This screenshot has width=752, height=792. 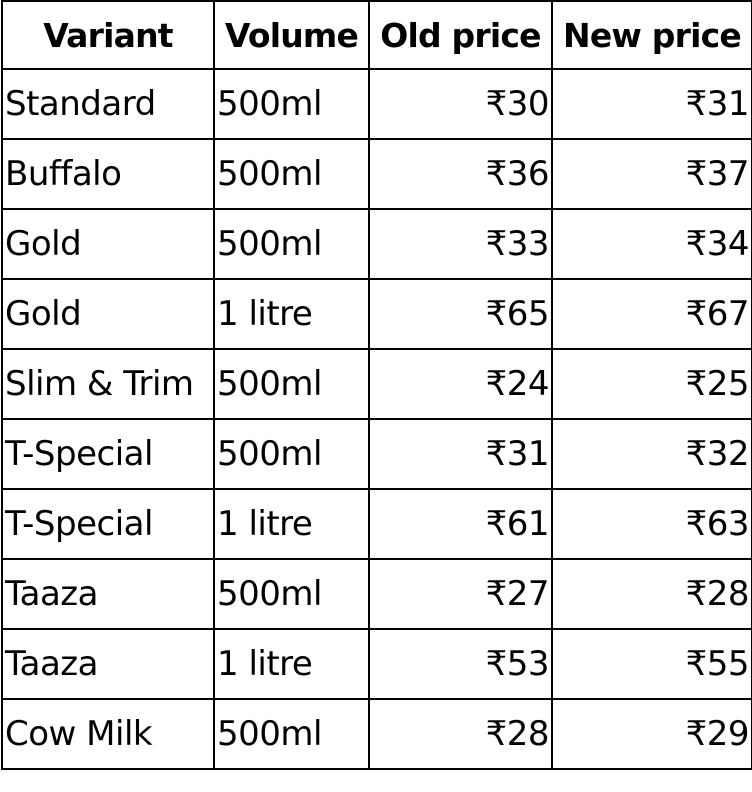 What do you see at coordinates (460, 314) in the screenshot?
I see `cell-old-price: ₹65` at bounding box center [460, 314].